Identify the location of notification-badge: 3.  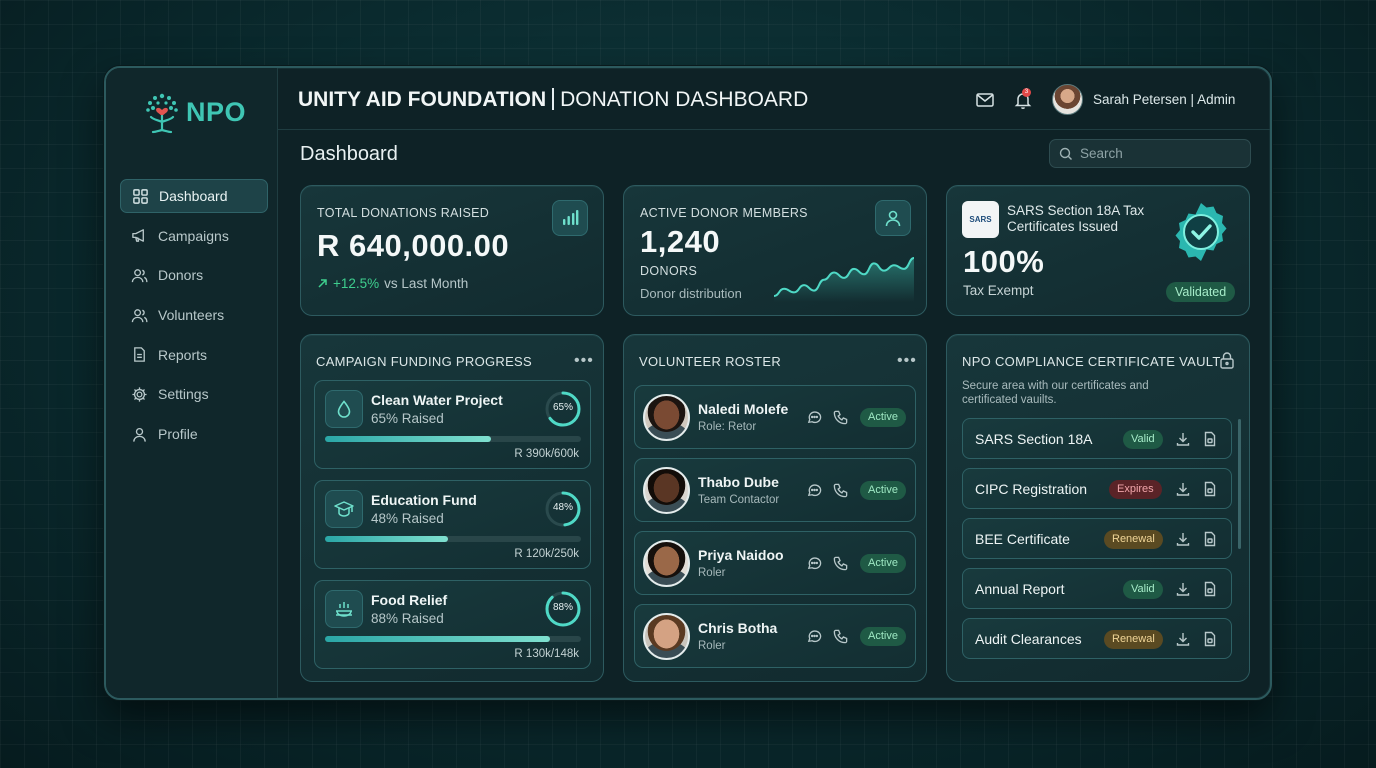
(1026, 92).